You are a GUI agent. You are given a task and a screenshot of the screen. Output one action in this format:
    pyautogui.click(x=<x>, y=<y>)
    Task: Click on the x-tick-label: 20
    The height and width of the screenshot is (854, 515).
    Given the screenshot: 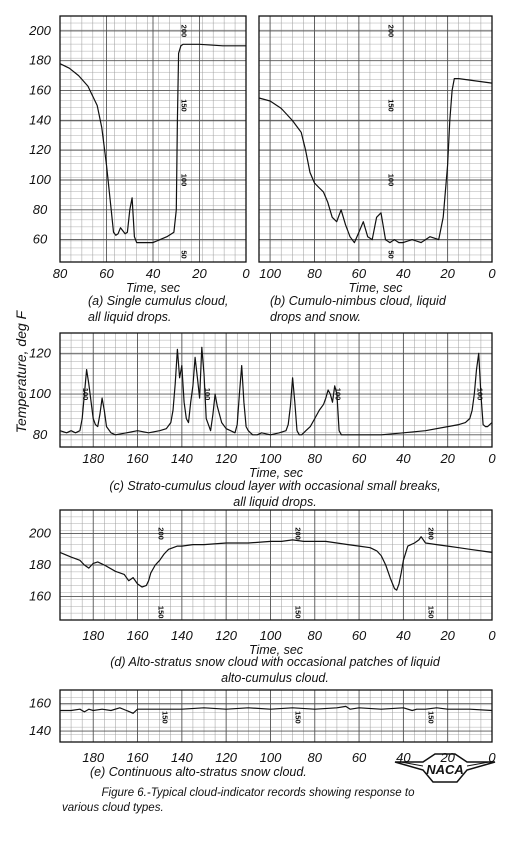 What is the action you would take?
    pyautogui.click(x=447, y=273)
    